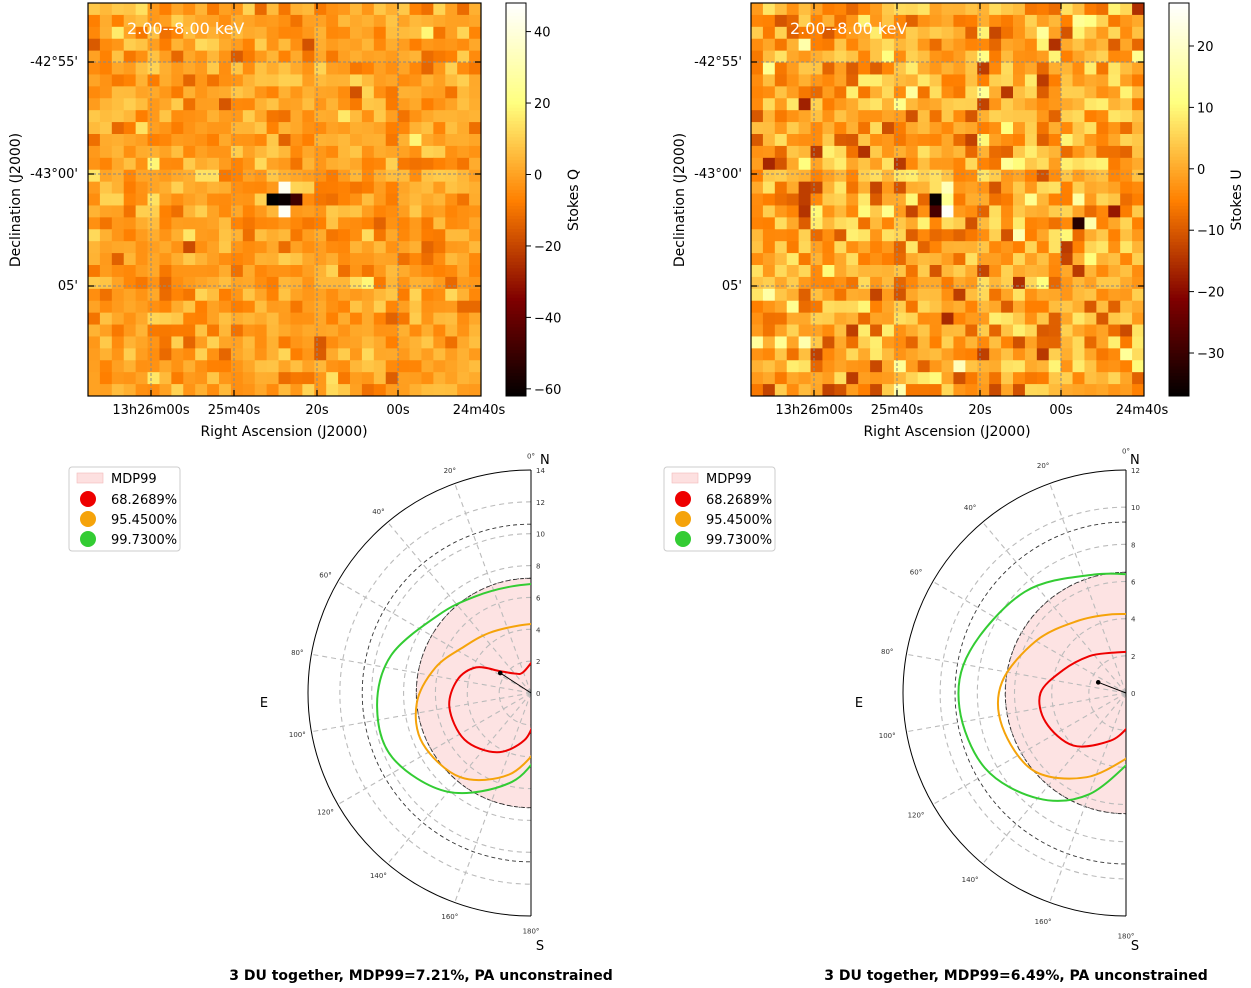 The image size is (1251, 988). Describe the element at coordinates (1089, 693) in the screenshot. I see `radial-grid-circle` at that location.